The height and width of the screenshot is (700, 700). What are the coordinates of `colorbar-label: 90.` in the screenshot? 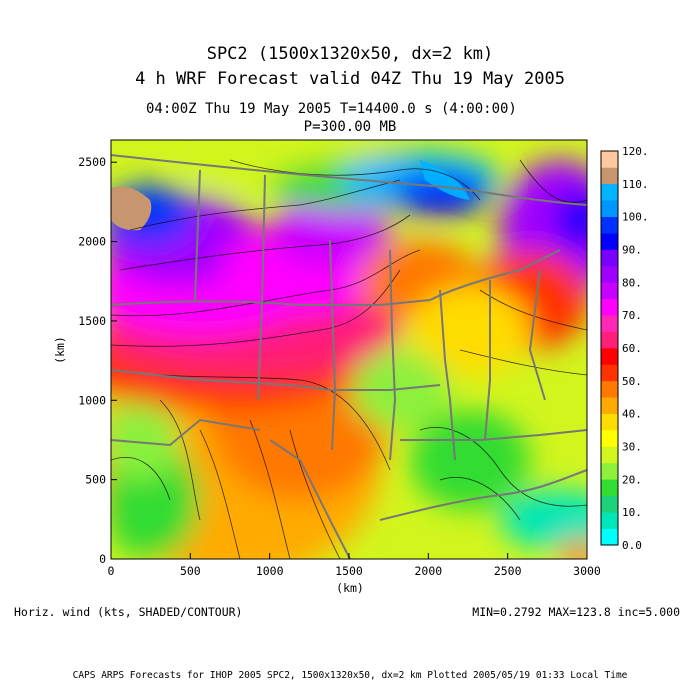 It's located at (632, 250).